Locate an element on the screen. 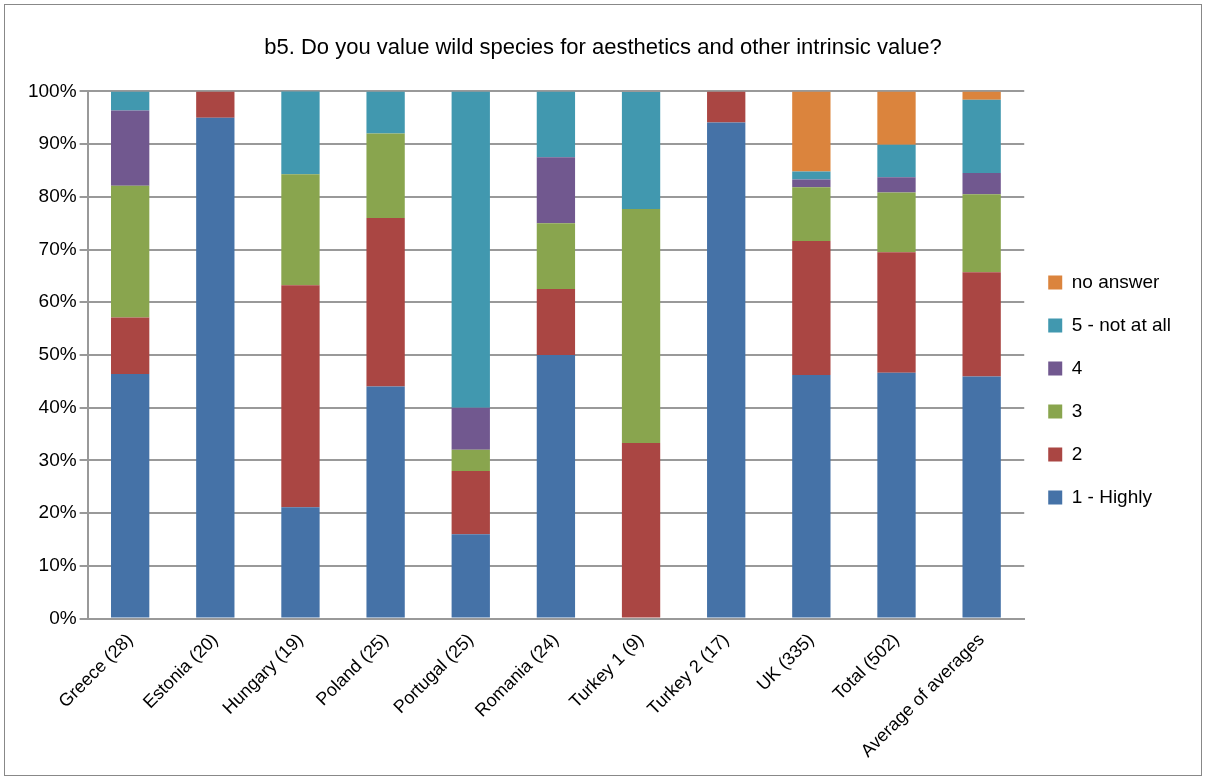 The height and width of the screenshot is (781, 1208). legend-label: 3 is located at coordinates (1077, 410).